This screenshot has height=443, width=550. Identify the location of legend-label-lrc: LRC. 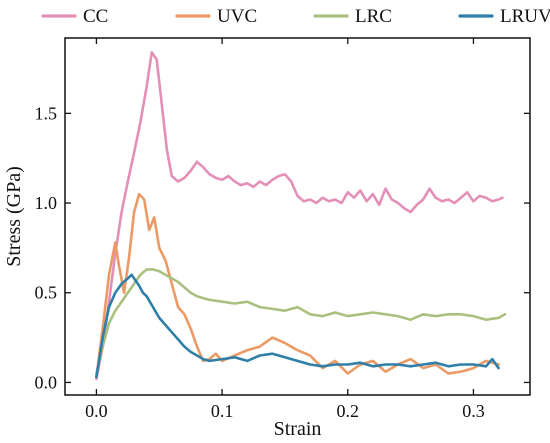
(373, 16).